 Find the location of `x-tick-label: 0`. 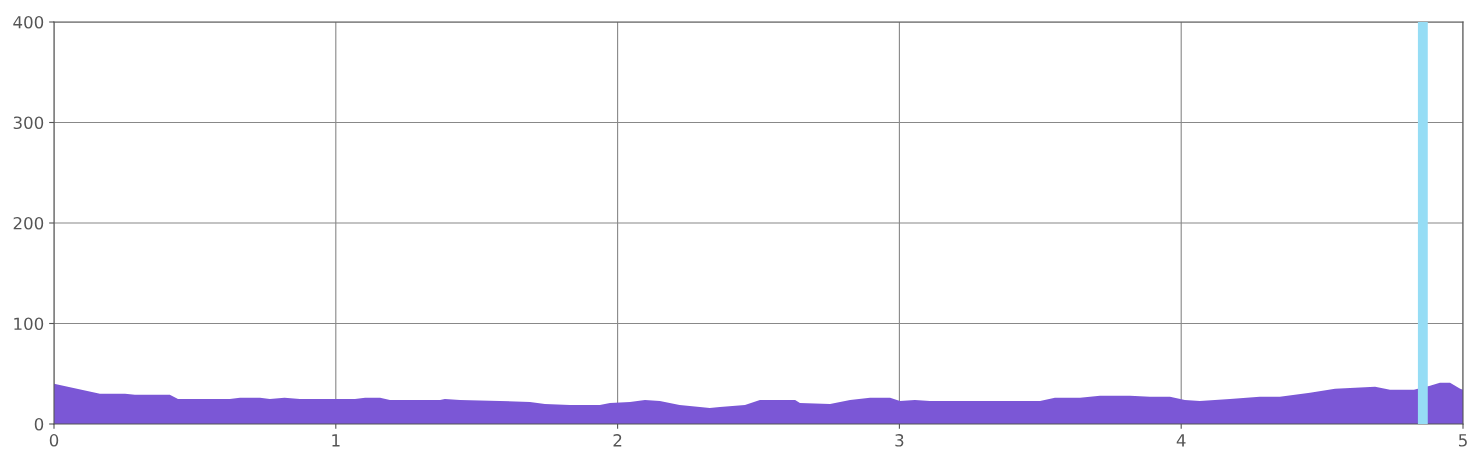

x-tick-label: 0 is located at coordinates (54, 440).